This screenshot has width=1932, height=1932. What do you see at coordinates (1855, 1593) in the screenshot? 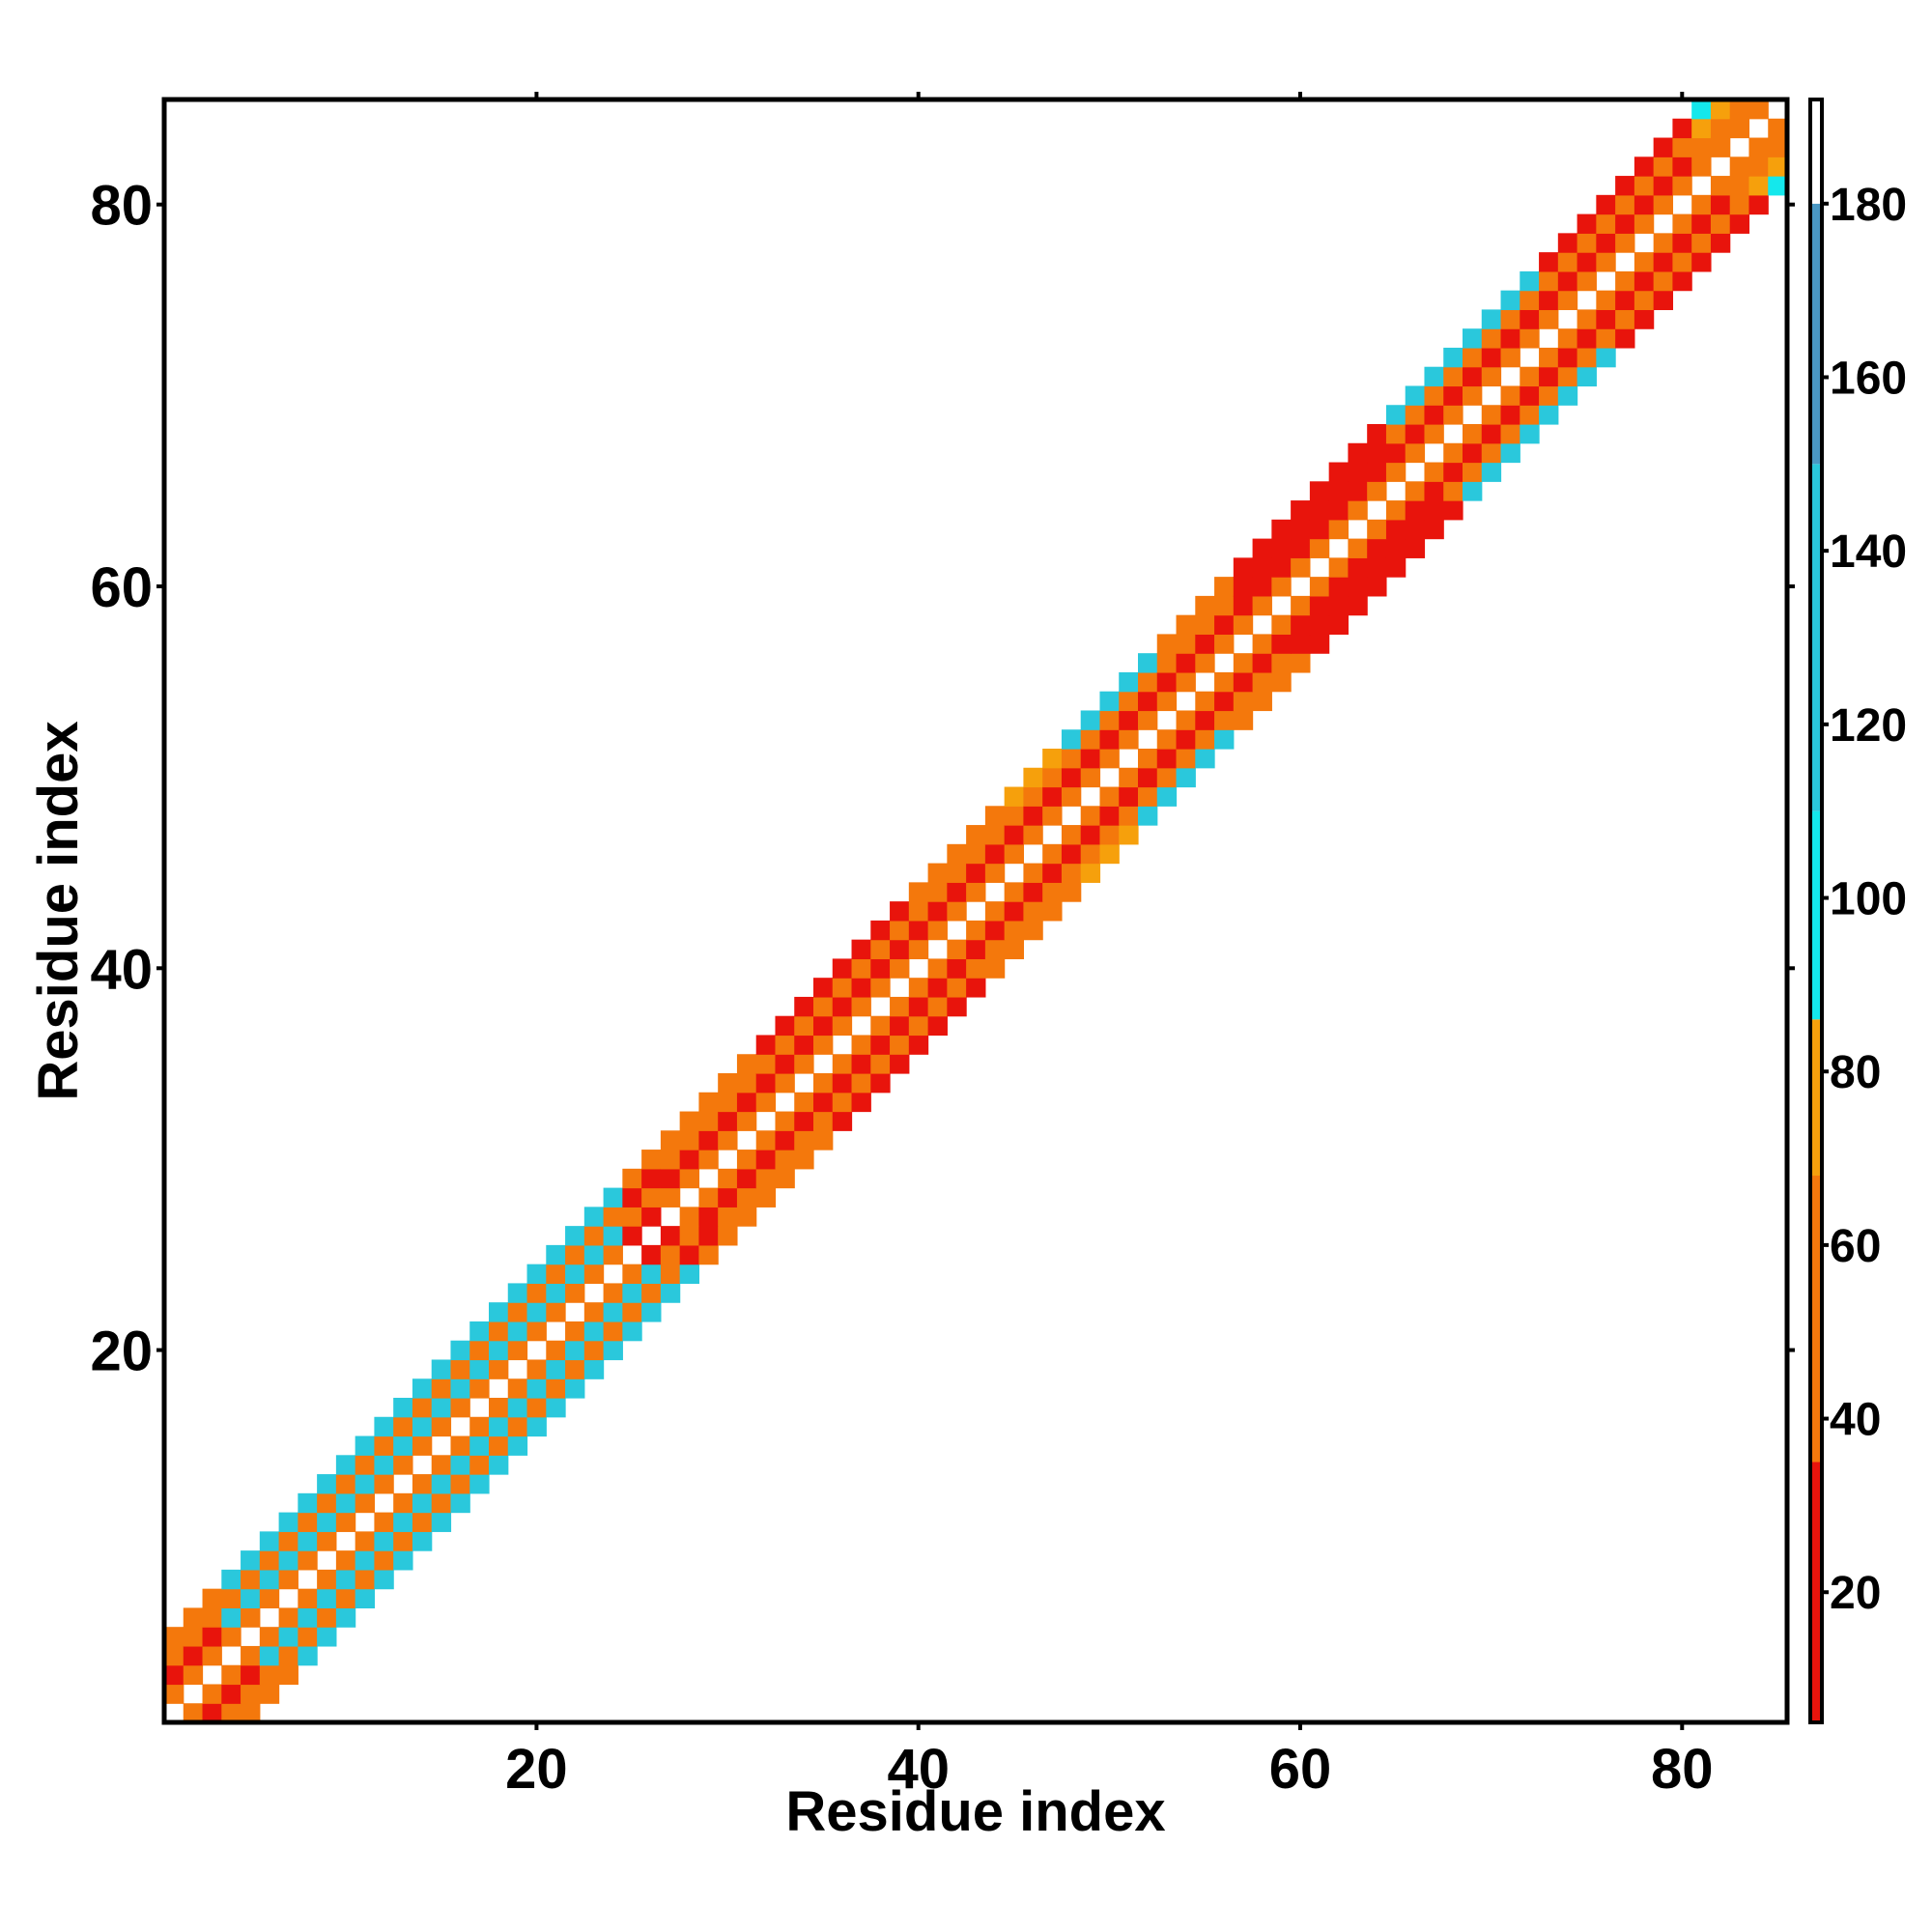
I see `colorbar-tick-label: 20` at bounding box center [1855, 1593].